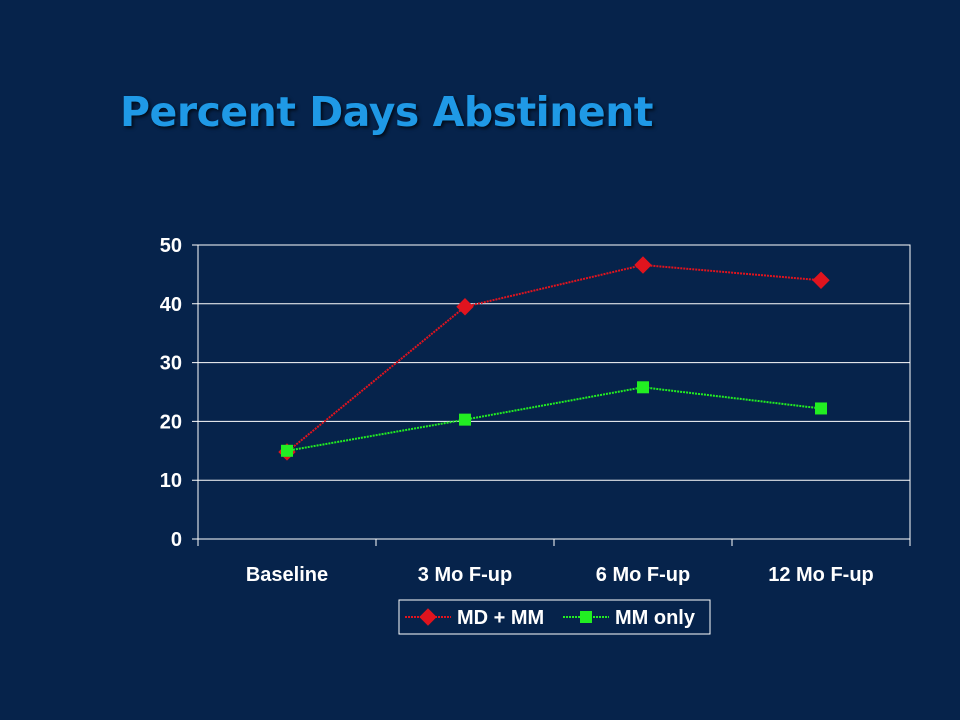 This screenshot has height=720, width=960. What do you see at coordinates (176, 540) in the screenshot?
I see `y-tick-label: 0` at bounding box center [176, 540].